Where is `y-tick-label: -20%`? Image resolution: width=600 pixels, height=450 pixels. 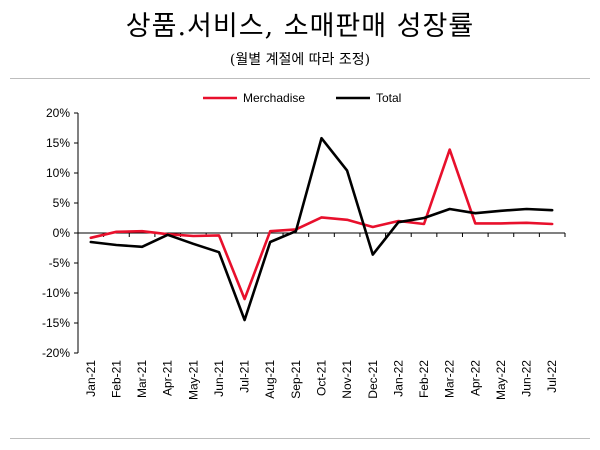
y-tick-label: -20% is located at coordinates (56, 353).